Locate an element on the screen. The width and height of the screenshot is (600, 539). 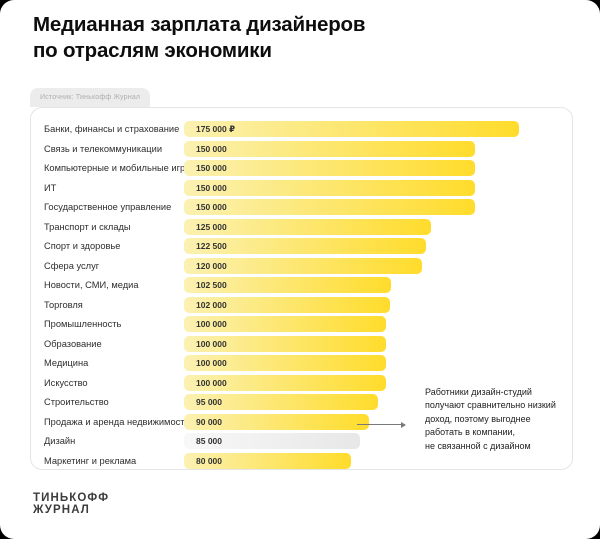
bar-value-label: 95 000 is located at coordinates (209, 402).